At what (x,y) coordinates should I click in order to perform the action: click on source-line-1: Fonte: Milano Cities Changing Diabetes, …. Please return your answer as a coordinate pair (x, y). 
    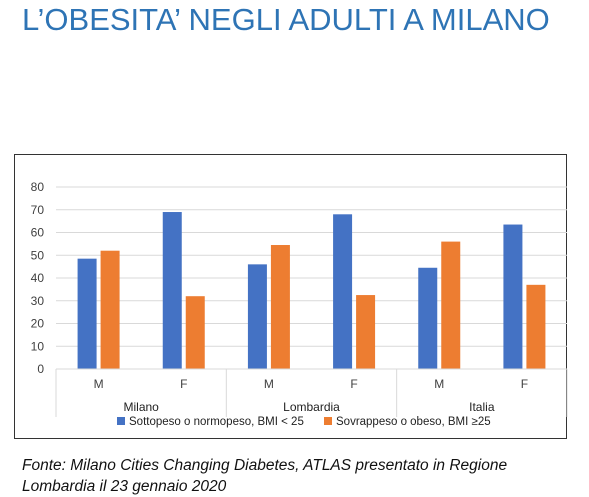
    Looking at the image, I should click on (265, 465).